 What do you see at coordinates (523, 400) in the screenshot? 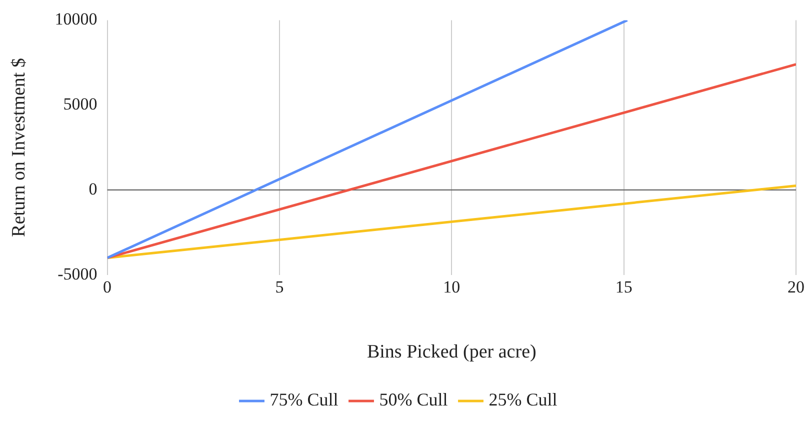
I see `legend-label: 25% Cull` at bounding box center [523, 400].